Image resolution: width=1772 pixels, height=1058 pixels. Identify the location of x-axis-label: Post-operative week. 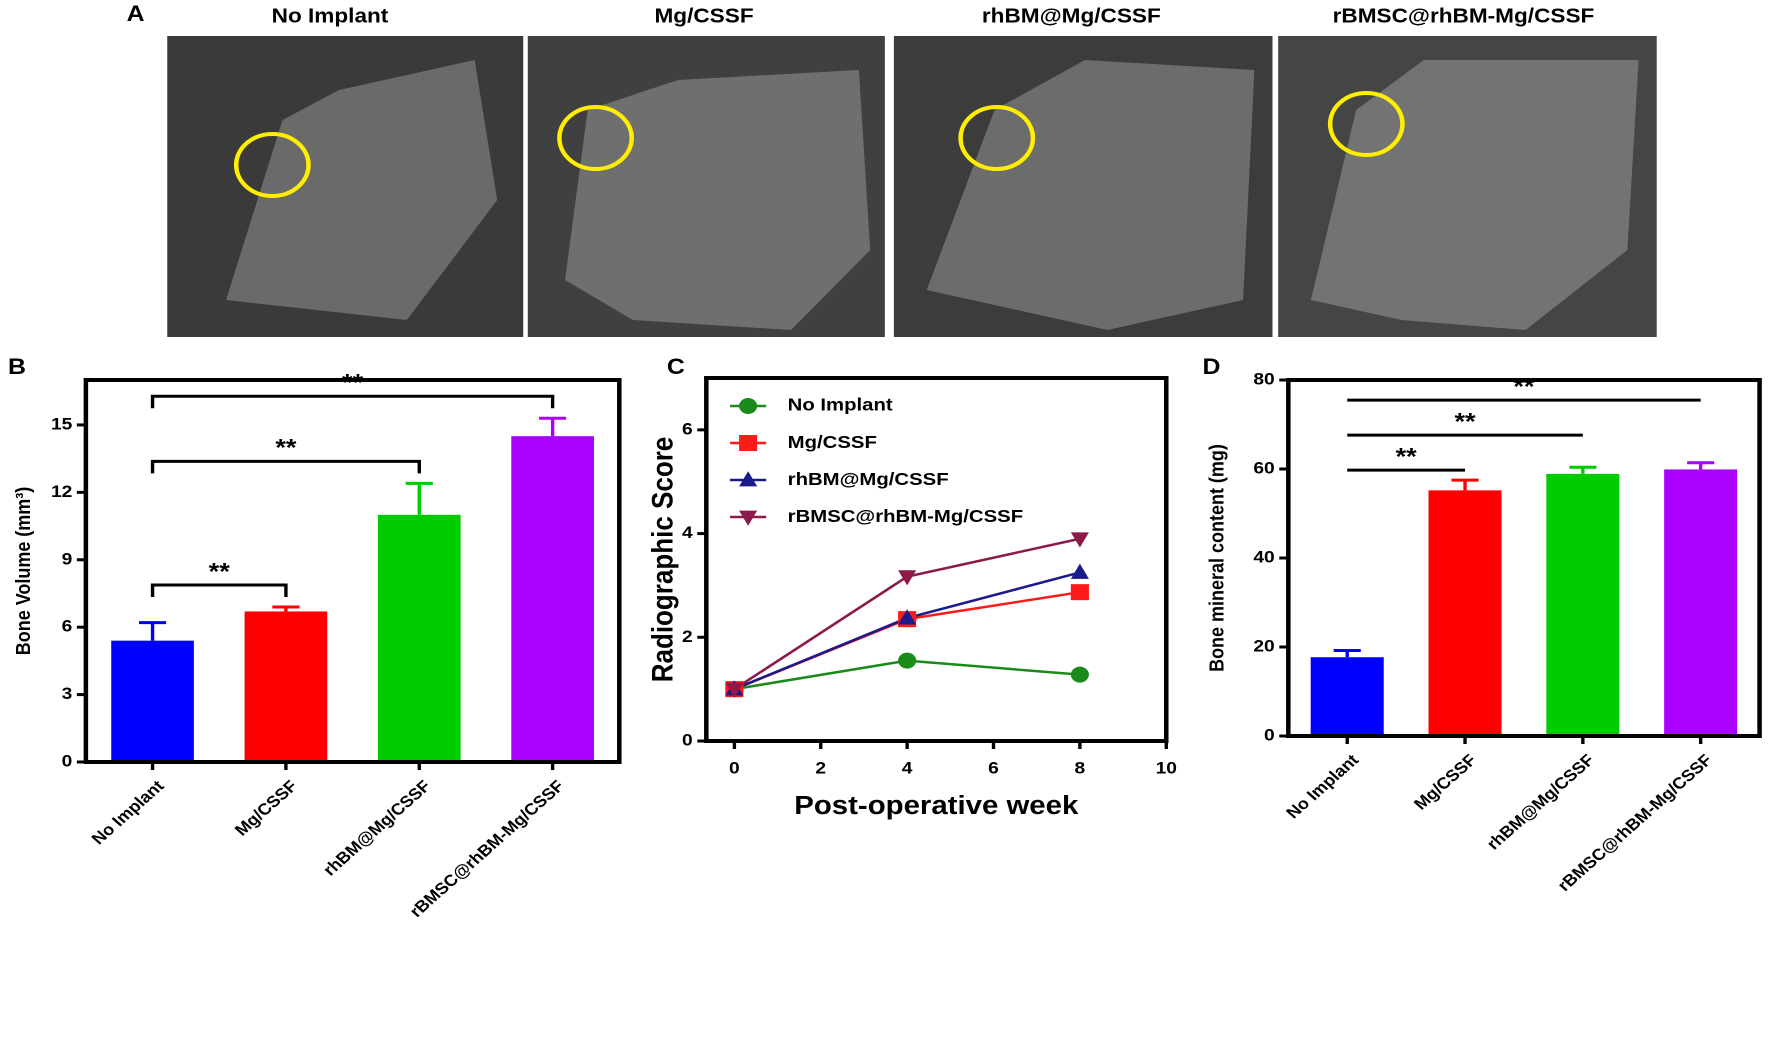
(936, 804).